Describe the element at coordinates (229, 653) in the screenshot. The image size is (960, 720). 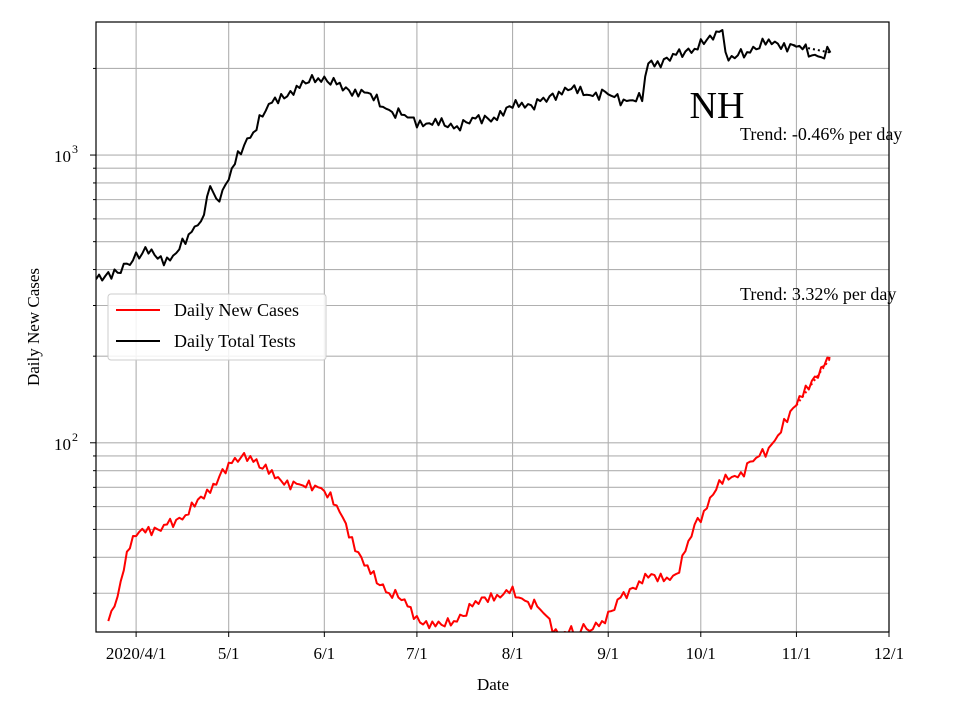
I see `x-tick-label: 5/1` at that location.